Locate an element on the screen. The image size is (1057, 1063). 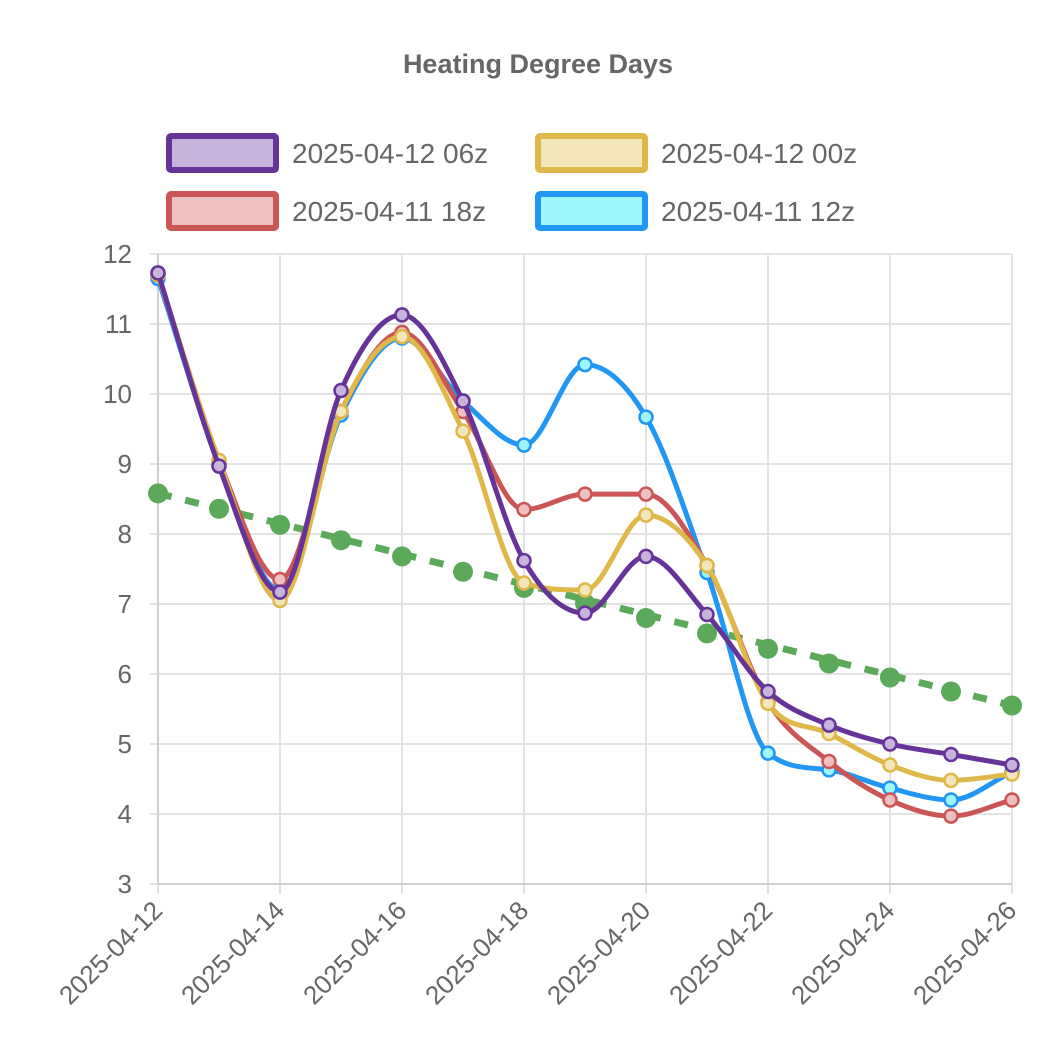
y-tick-label: 12 is located at coordinates (117, 254).